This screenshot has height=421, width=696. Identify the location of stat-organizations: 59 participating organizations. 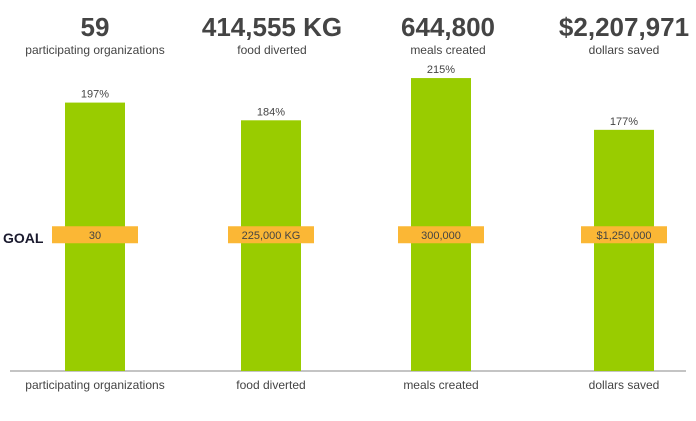
(95, 35).